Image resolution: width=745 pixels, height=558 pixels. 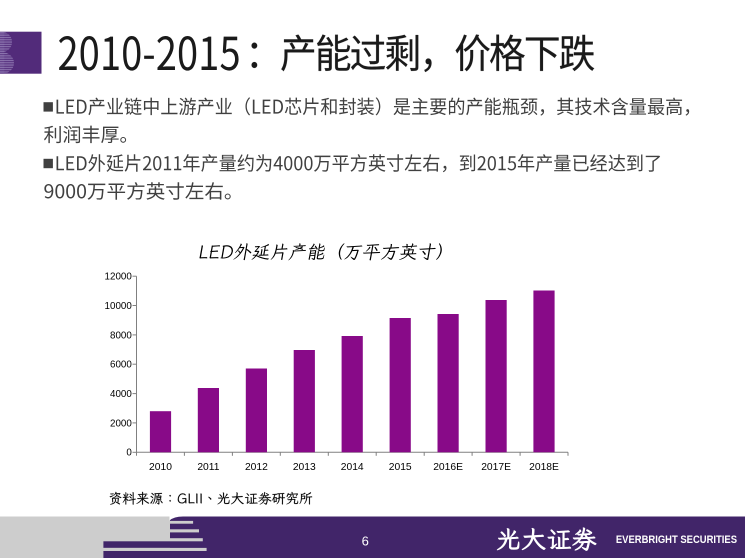 What do you see at coordinates (121, 365) in the screenshot?
I see `svg-text: 6000` at bounding box center [121, 365].